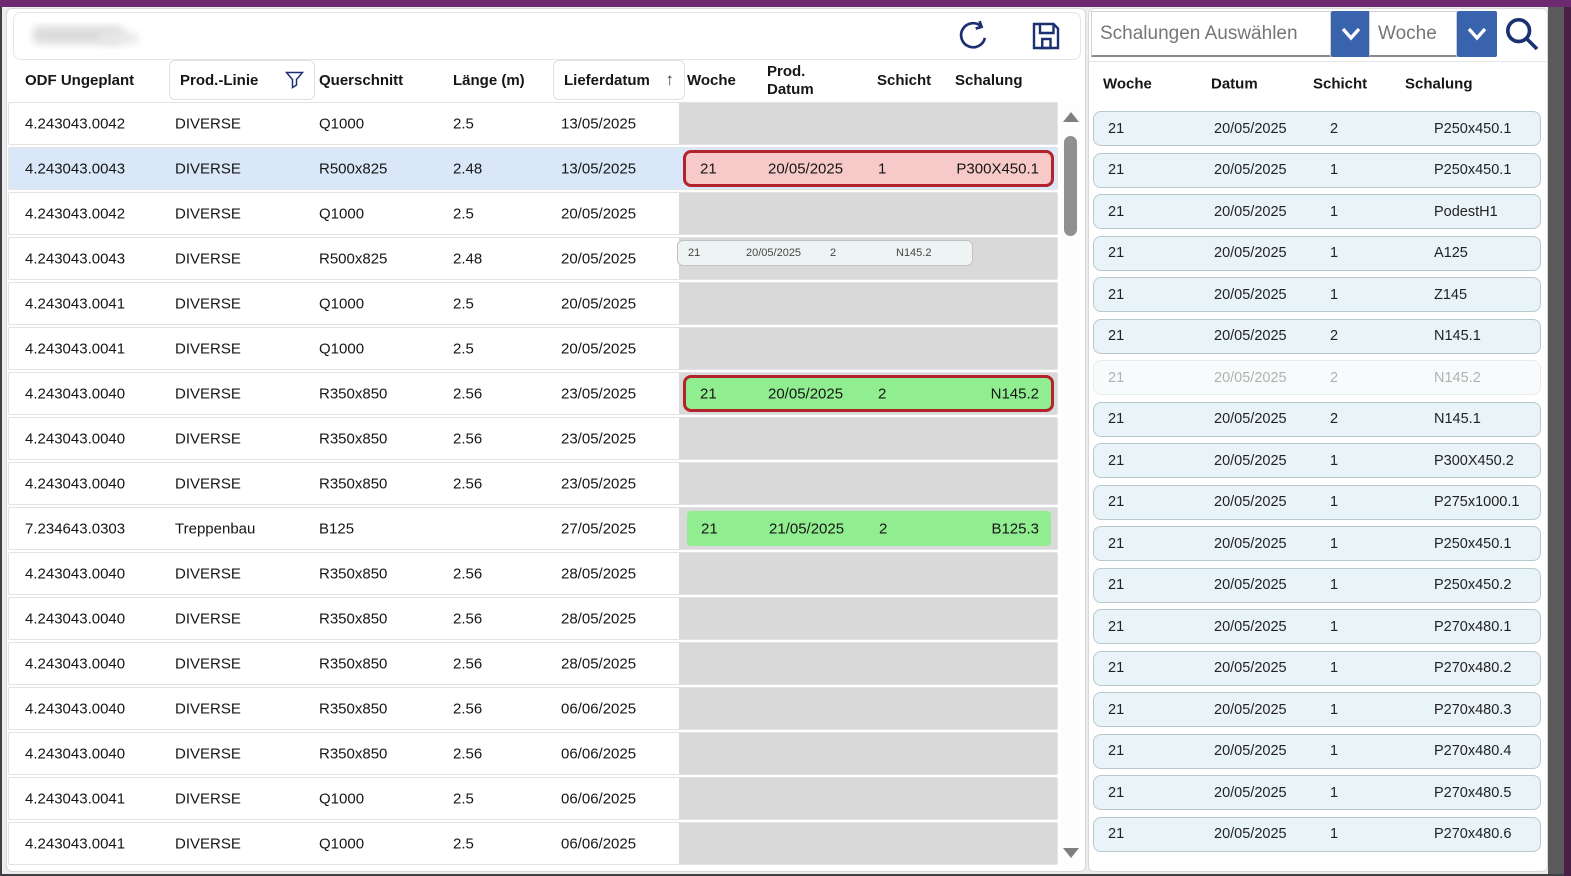  I want to click on scroll-down-icon, so click(1071, 853).